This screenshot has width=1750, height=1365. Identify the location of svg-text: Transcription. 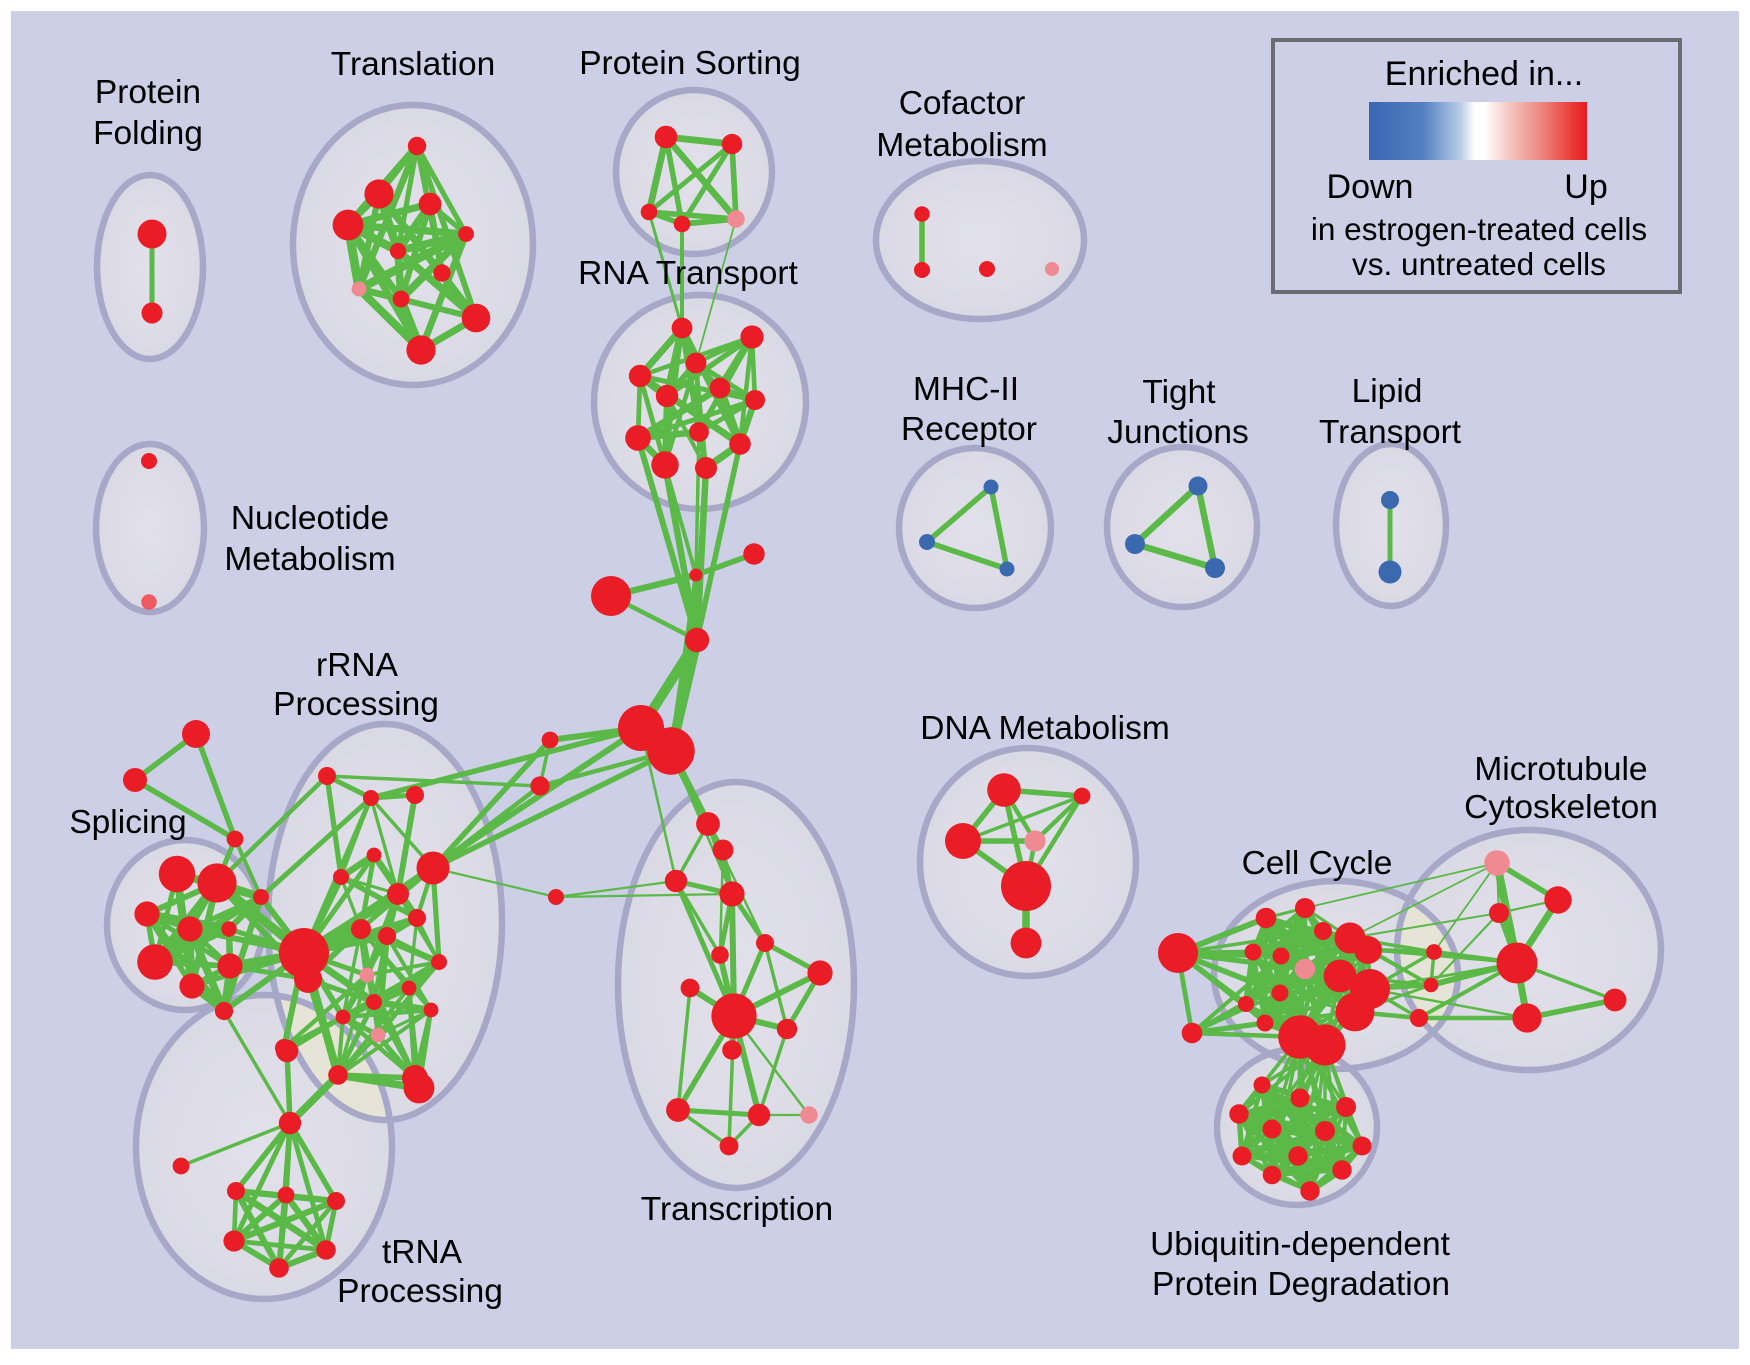
(737, 1209).